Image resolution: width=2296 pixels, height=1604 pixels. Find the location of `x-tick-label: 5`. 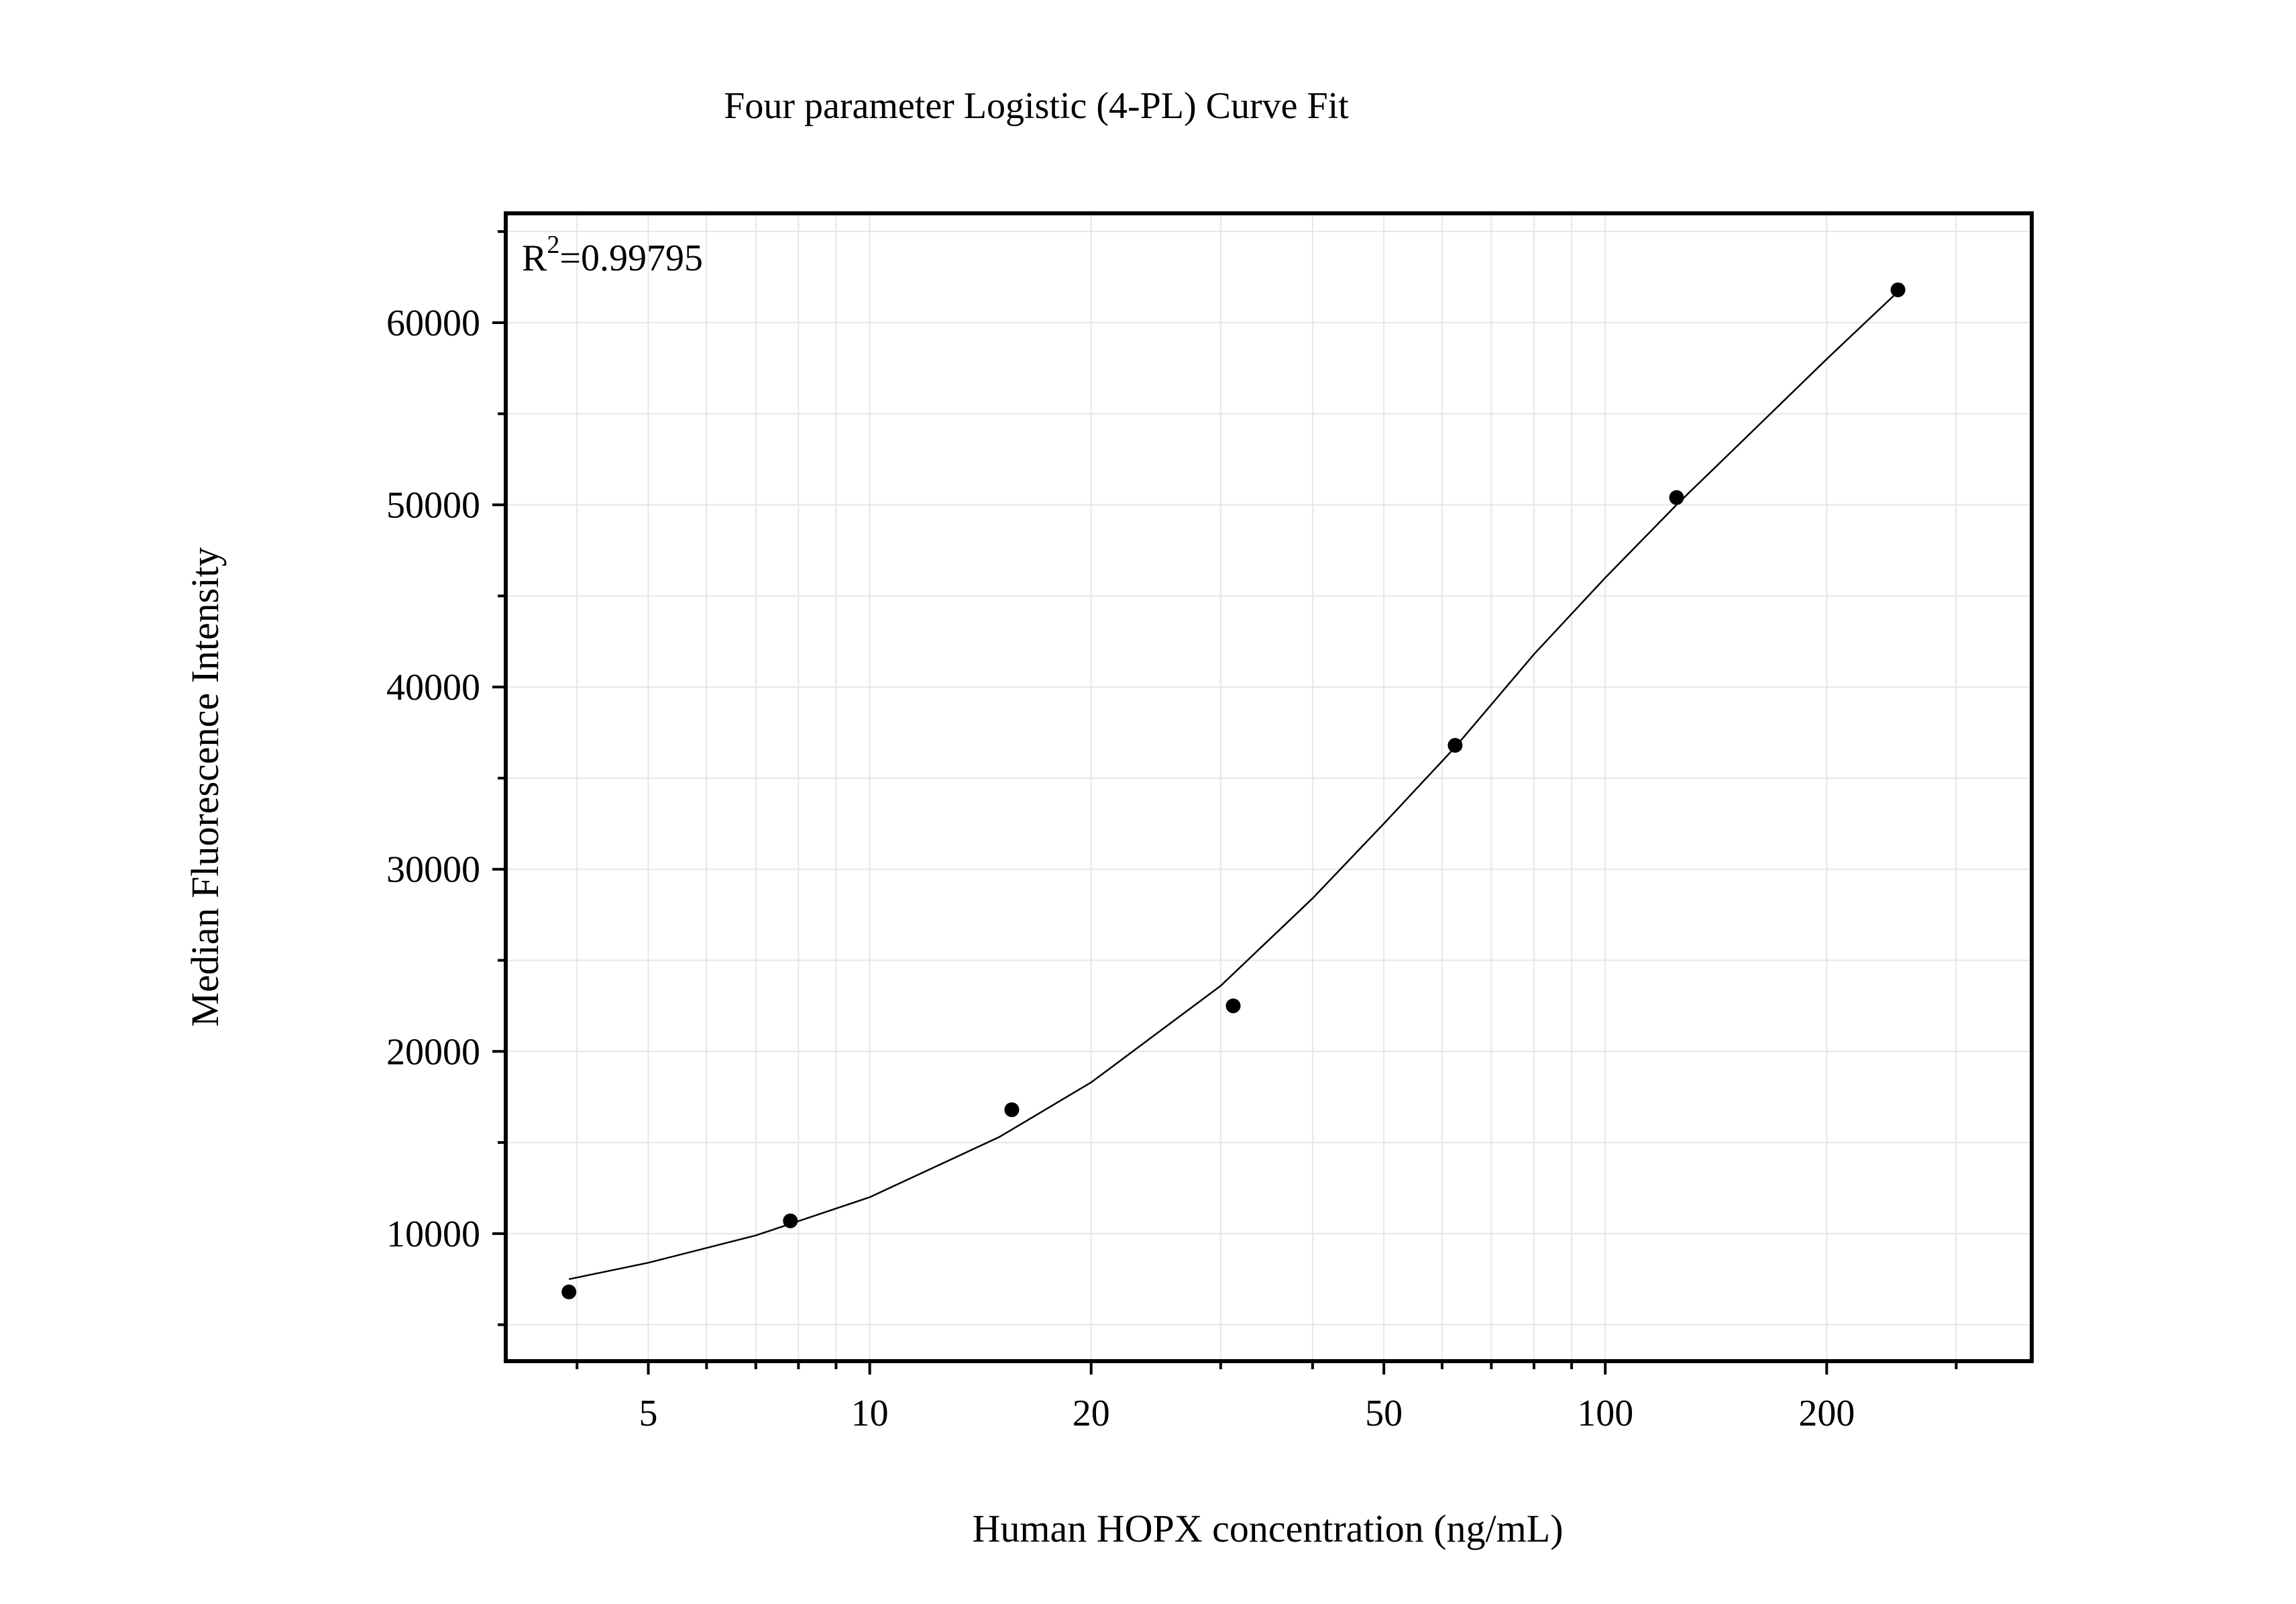

x-tick-label: 5 is located at coordinates (648, 1413).